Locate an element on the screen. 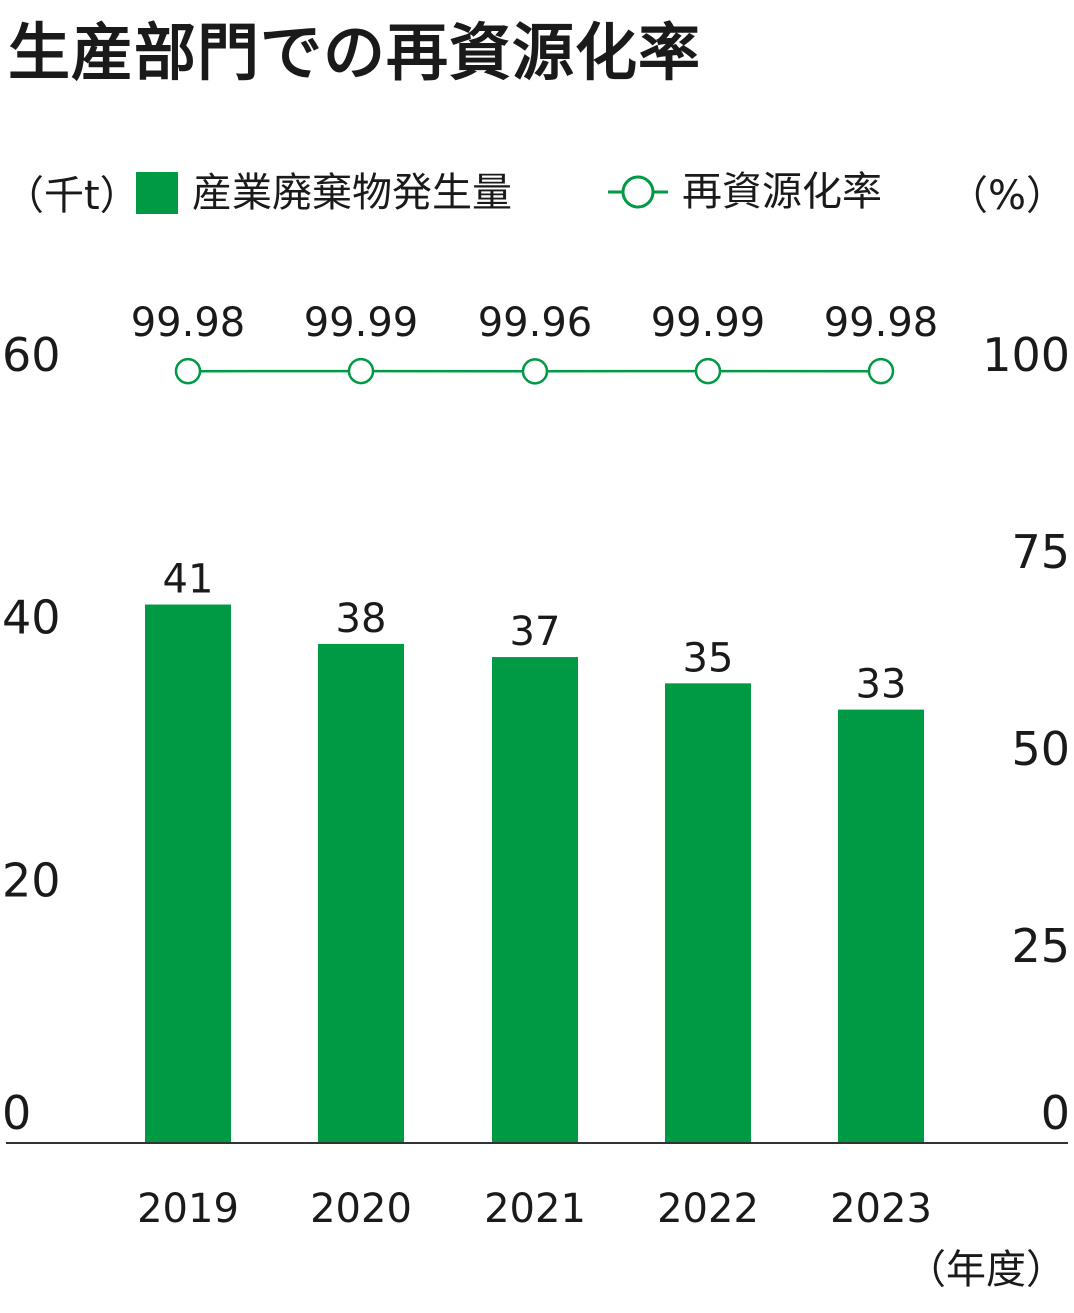 The image size is (1074, 1313). y-right-tick-label: 100 is located at coordinates (1026, 355).